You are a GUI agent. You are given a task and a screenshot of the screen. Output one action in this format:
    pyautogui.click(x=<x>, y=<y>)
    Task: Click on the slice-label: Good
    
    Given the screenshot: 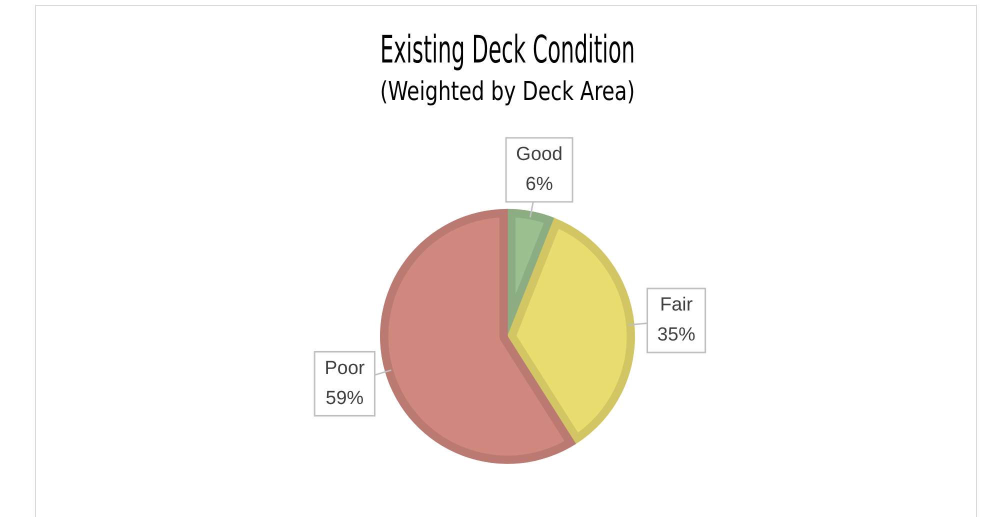 What is the action you would take?
    pyautogui.click(x=539, y=155)
    